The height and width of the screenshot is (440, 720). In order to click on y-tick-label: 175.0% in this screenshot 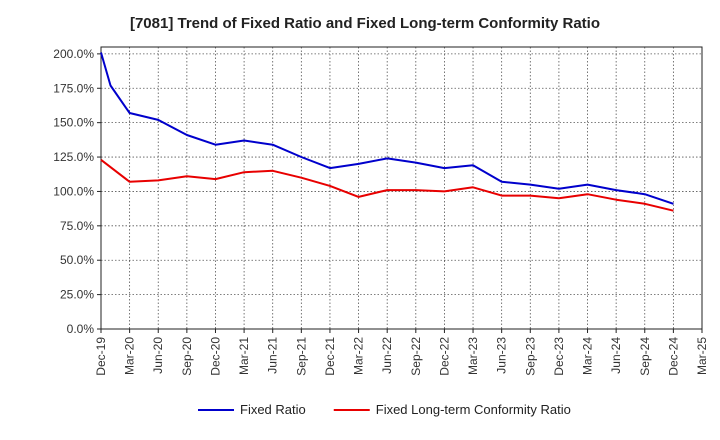, I will do `click(73, 88)`.